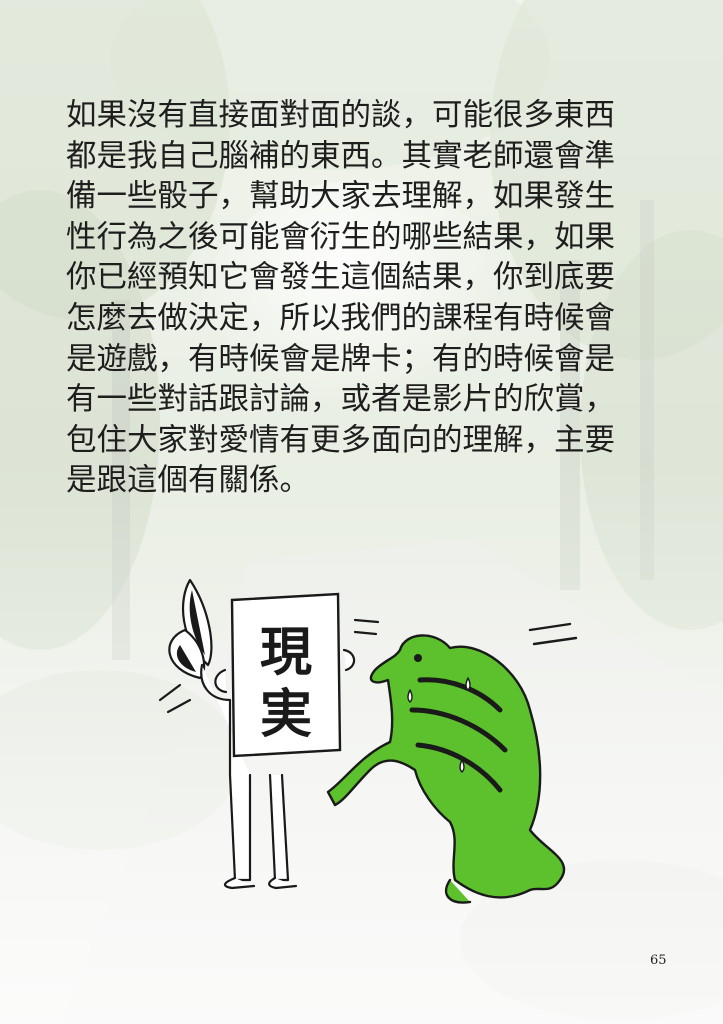 This screenshot has height=1024, width=723. What do you see at coordinates (340, 359) in the screenshot?
I see `text-line: 是遊戲，有時候會是牌卡；有的時候會是` at bounding box center [340, 359].